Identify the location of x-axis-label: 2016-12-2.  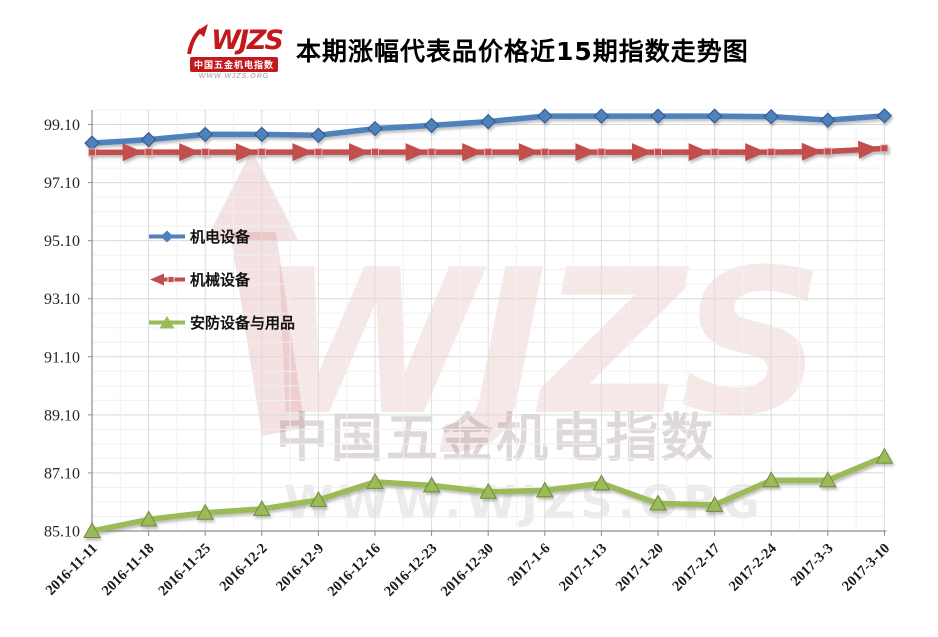
(244, 568).